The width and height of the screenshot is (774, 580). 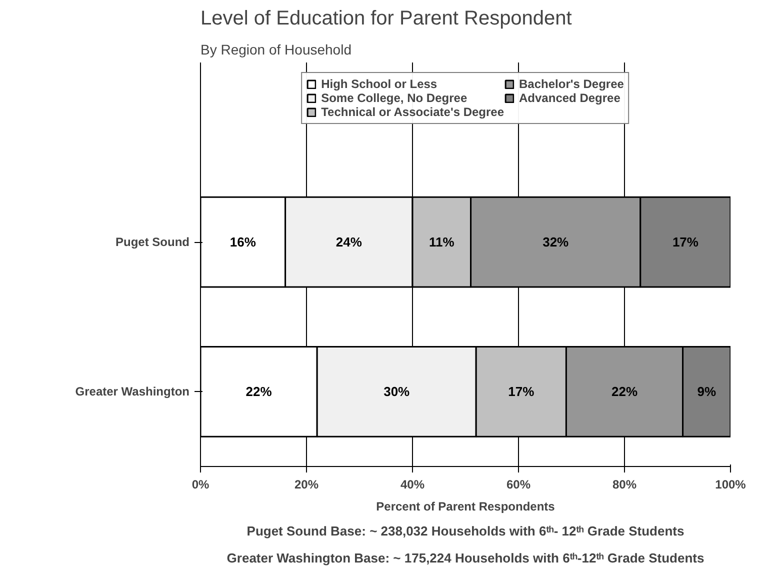 I want to click on chart-title: Level of Education for Parent Respondent, so click(x=386, y=19).